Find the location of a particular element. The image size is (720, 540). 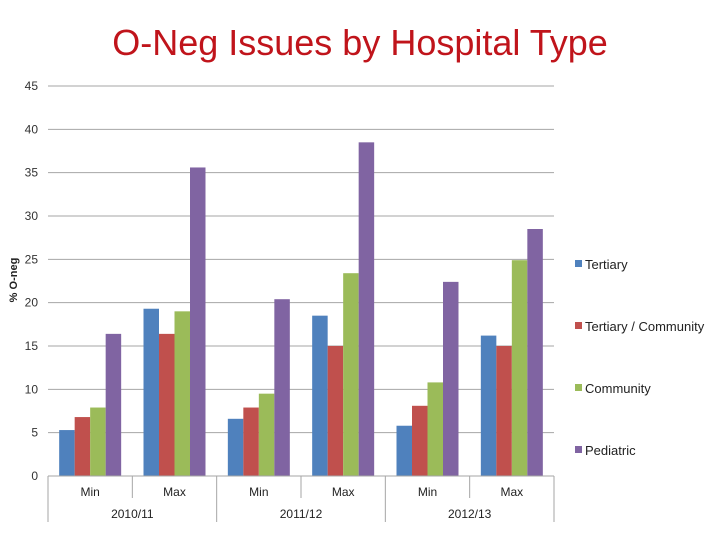

legend-label: Tertiary is located at coordinates (606, 264).